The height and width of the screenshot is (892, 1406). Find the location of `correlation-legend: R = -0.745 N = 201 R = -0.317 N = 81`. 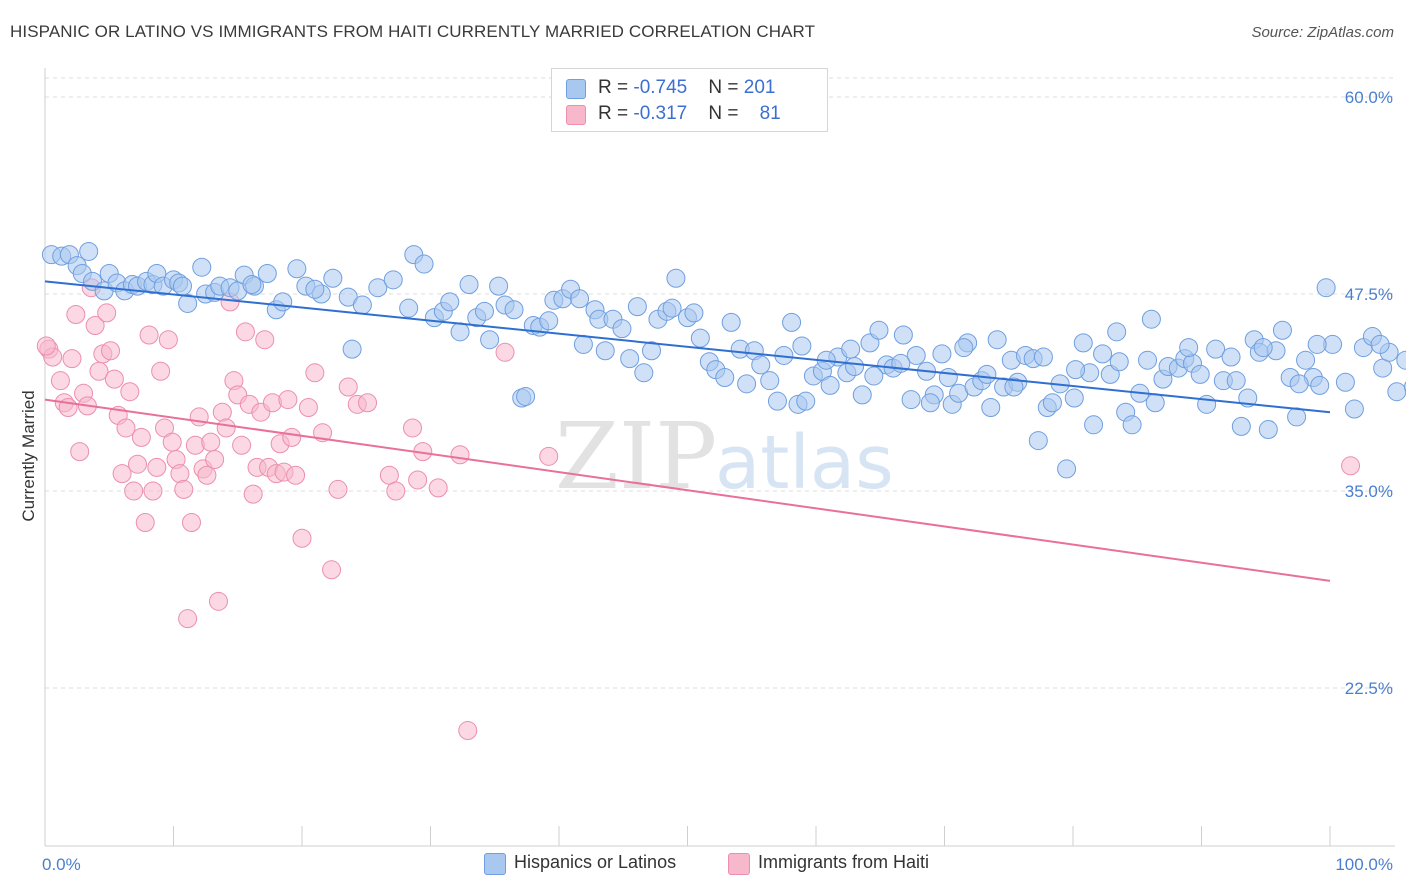

correlation-legend: R = -0.745 N = 201 R = -0.317 N = 81 is located at coordinates (689, 100).